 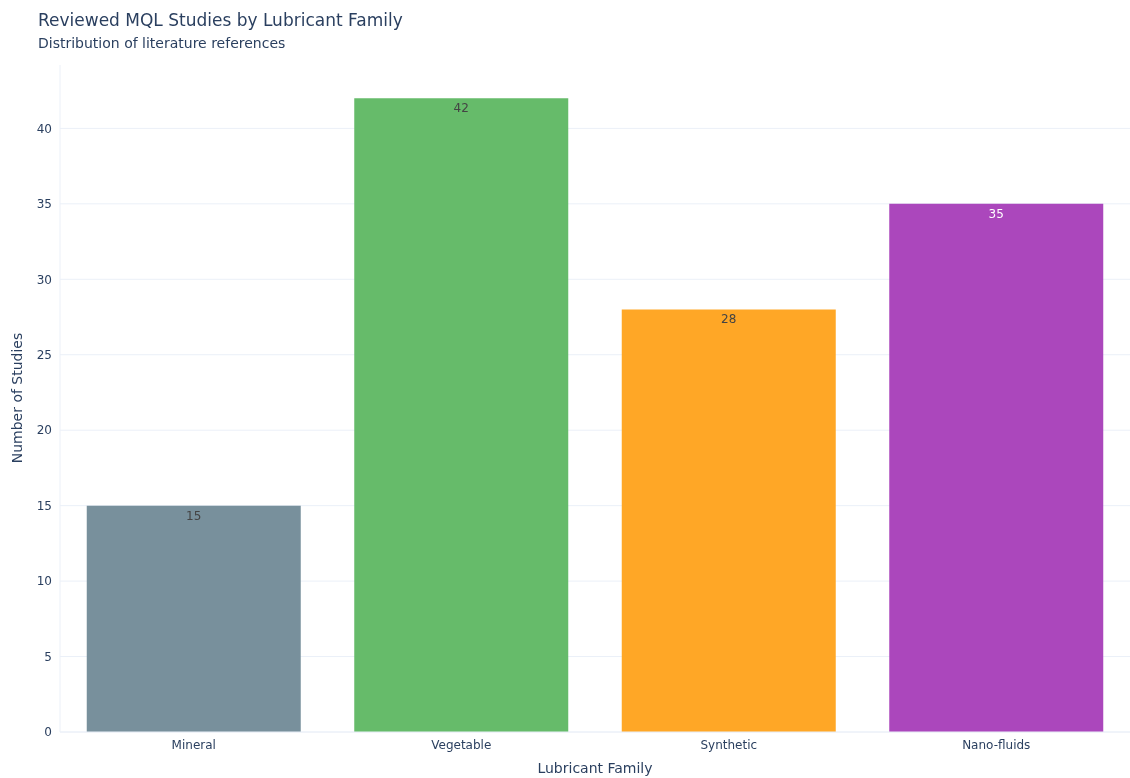 I want to click on x-tick-label: Synthetic, so click(x=729, y=744).